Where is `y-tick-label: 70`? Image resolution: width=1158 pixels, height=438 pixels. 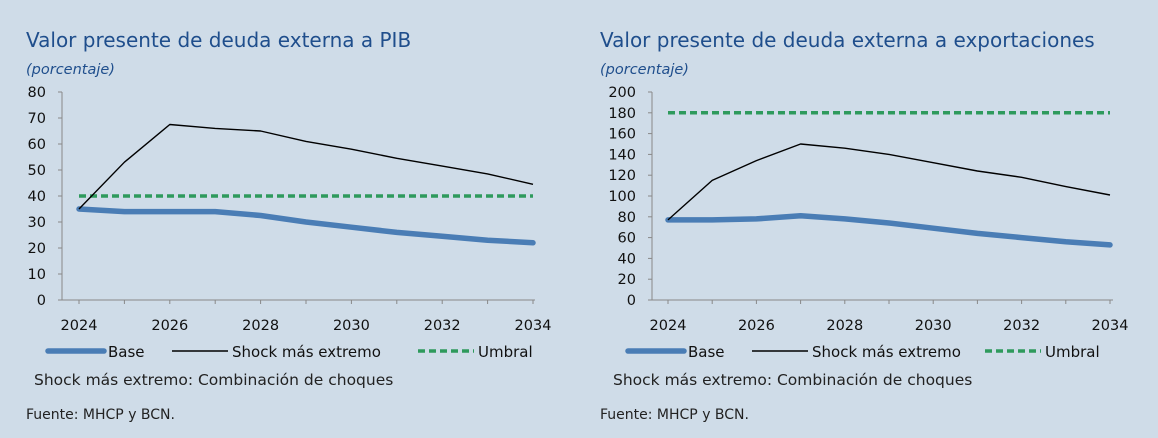 y-tick-label: 70 is located at coordinates (37, 119).